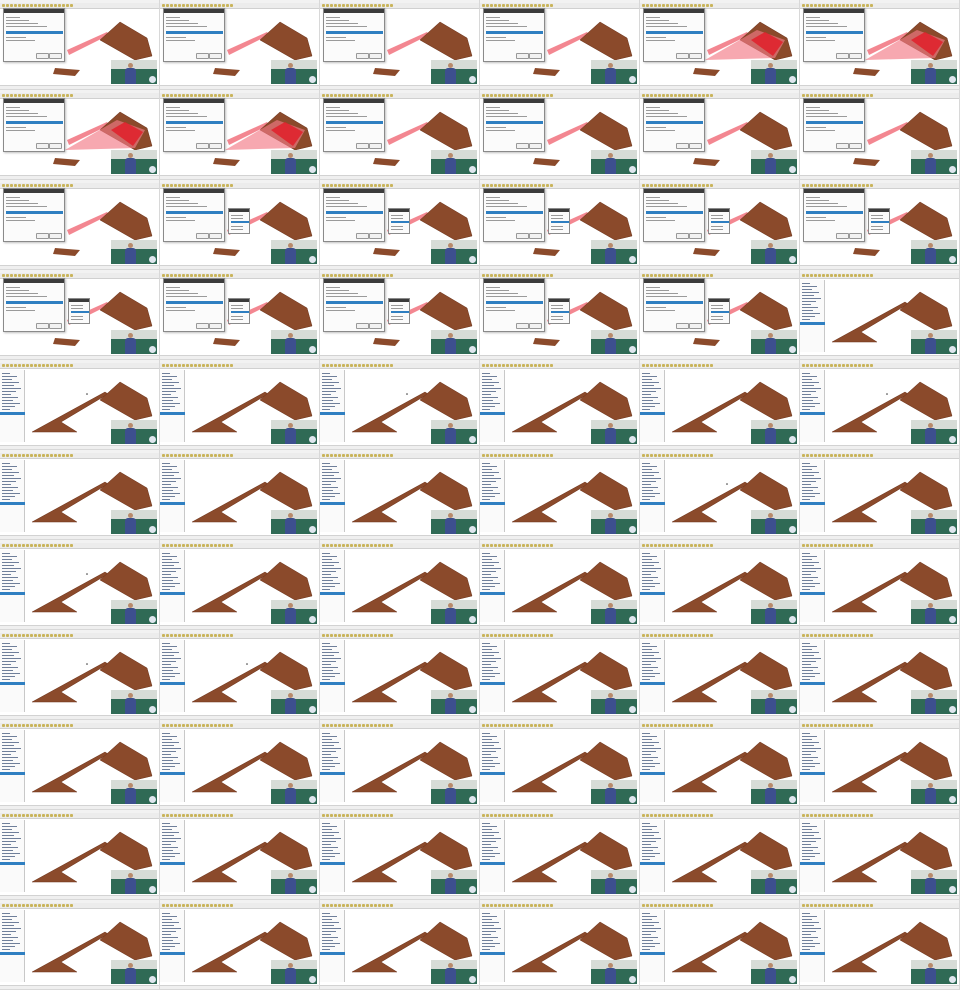 This screenshot has width=960, height=990. What do you see at coordinates (12, 496) in the screenshot?
I see `layers-panel` at bounding box center [12, 496].